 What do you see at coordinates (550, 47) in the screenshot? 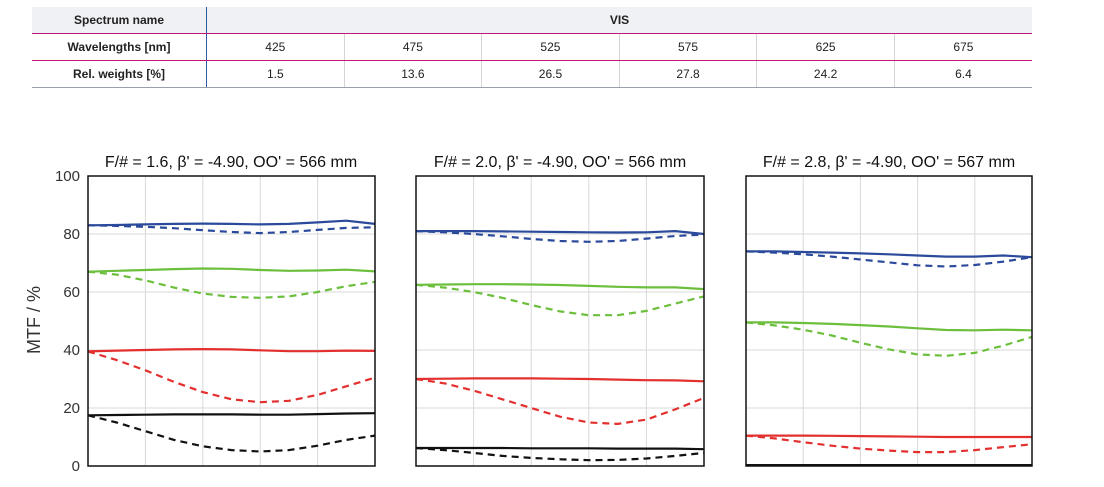
I see `wavelength-cell: 525` at bounding box center [550, 47].